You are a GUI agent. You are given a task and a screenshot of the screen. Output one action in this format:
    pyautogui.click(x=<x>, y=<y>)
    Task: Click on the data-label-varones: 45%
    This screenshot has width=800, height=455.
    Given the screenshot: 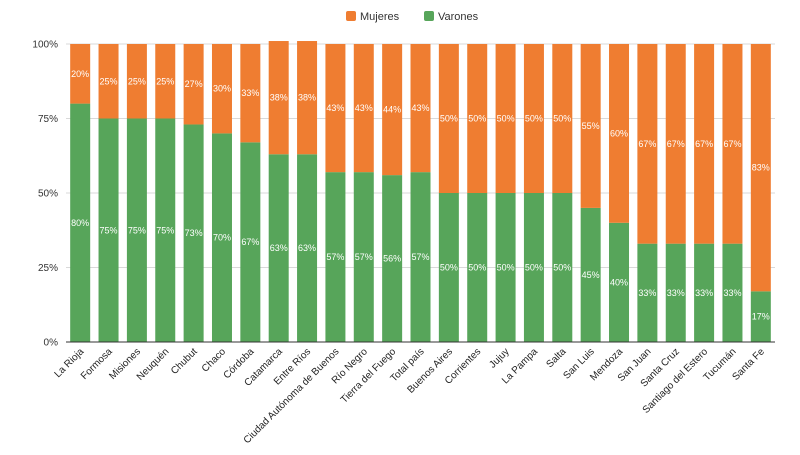 What is the action you would take?
    pyautogui.click(x=591, y=275)
    